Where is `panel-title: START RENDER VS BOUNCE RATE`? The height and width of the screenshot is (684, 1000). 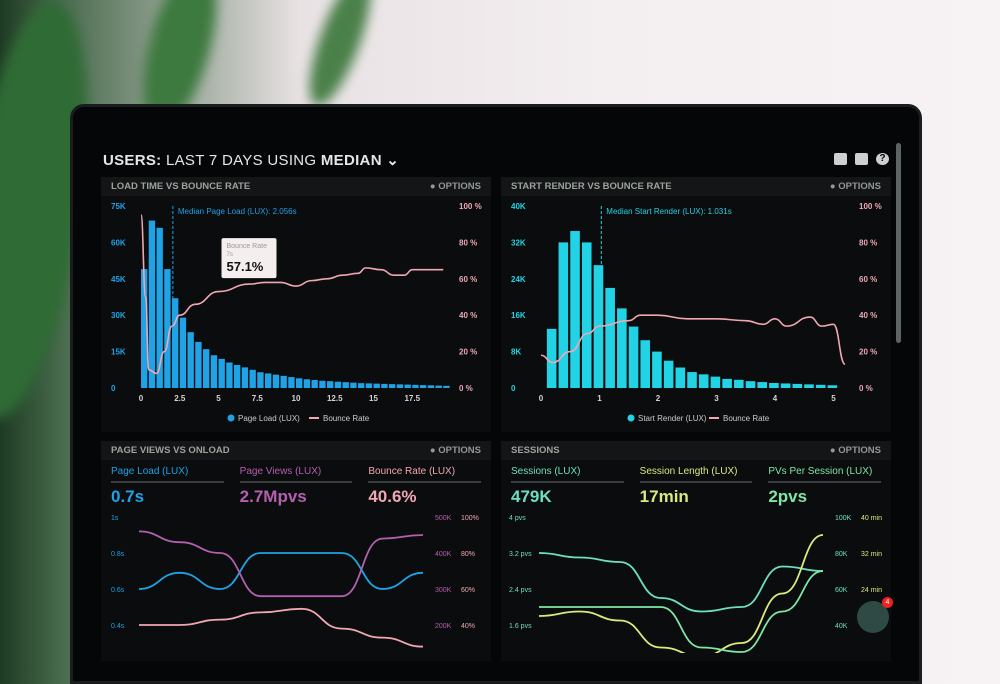
panel-title: START RENDER VS BOUNCE RATE is located at coordinates (591, 186).